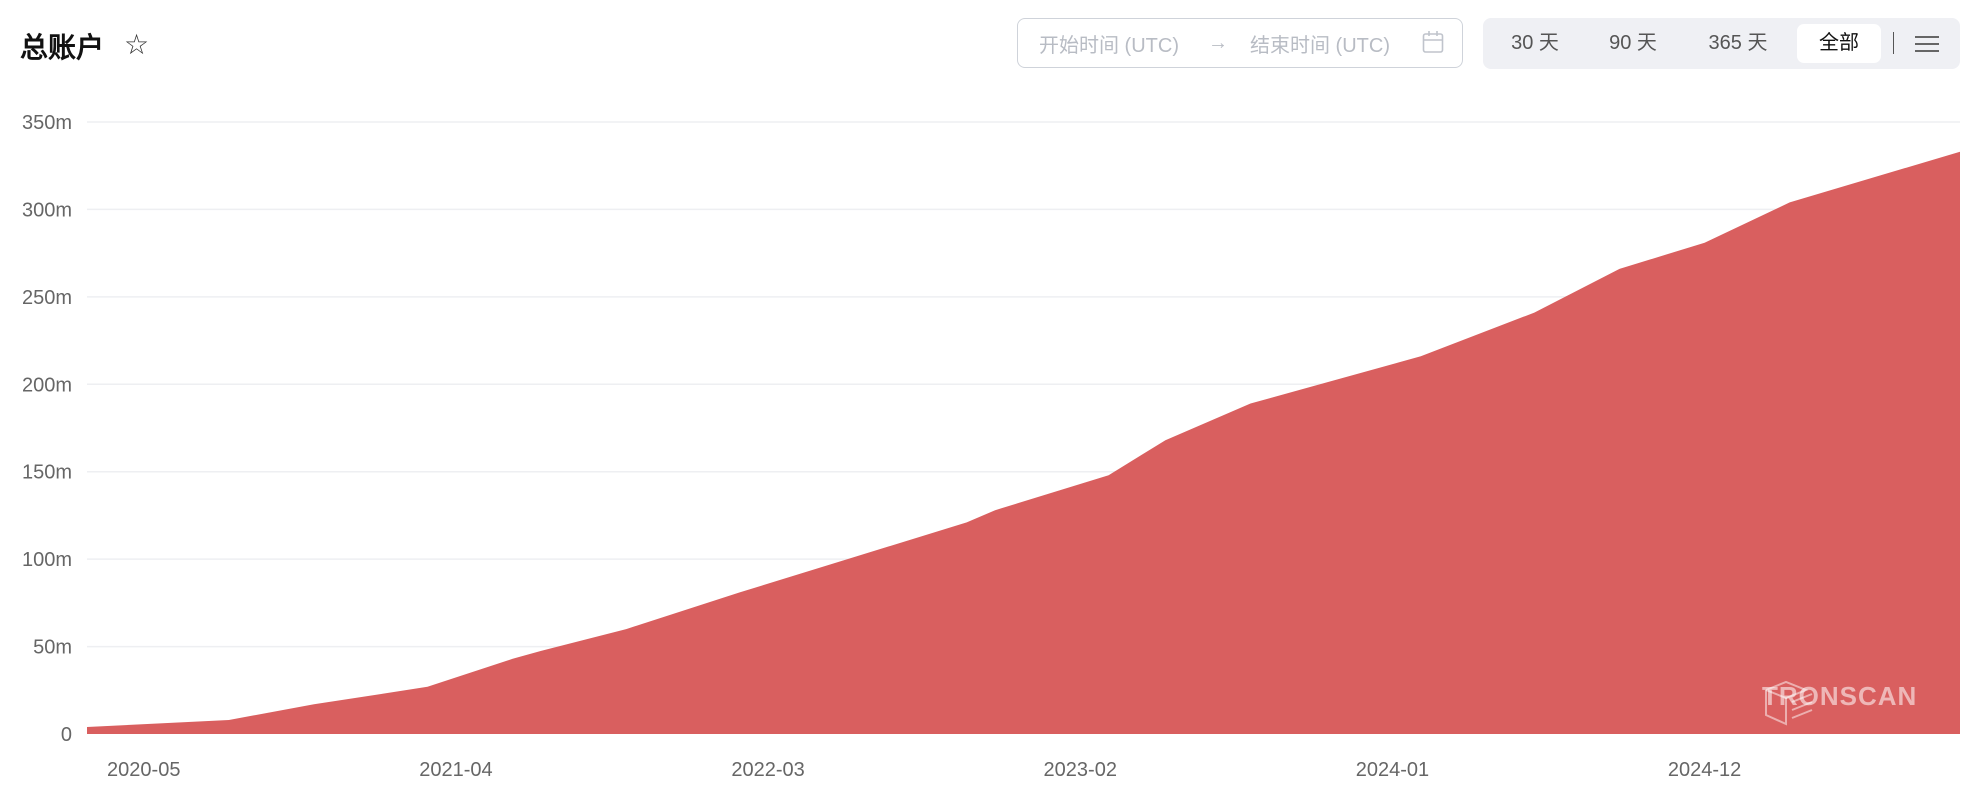 This screenshot has width=1974, height=788. What do you see at coordinates (1704, 770) in the screenshot?
I see `x-tick-label: 2024-12` at bounding box center [1704, 770].